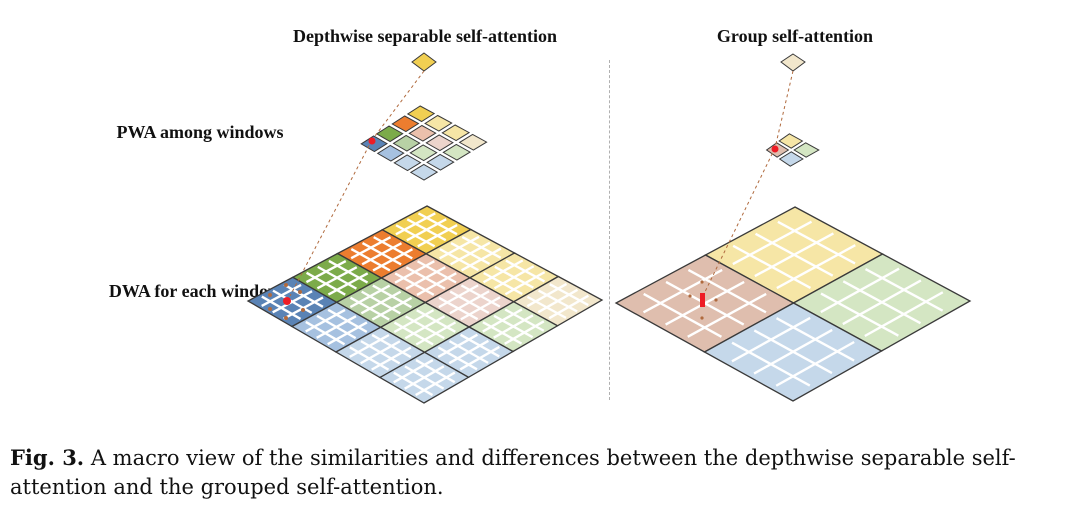 Image resolution: width=1080 pixels, height=516 pixels. Describe the element at coordinates (287, 301) in the screenshot. I see `dwa-query-marker` at that location.